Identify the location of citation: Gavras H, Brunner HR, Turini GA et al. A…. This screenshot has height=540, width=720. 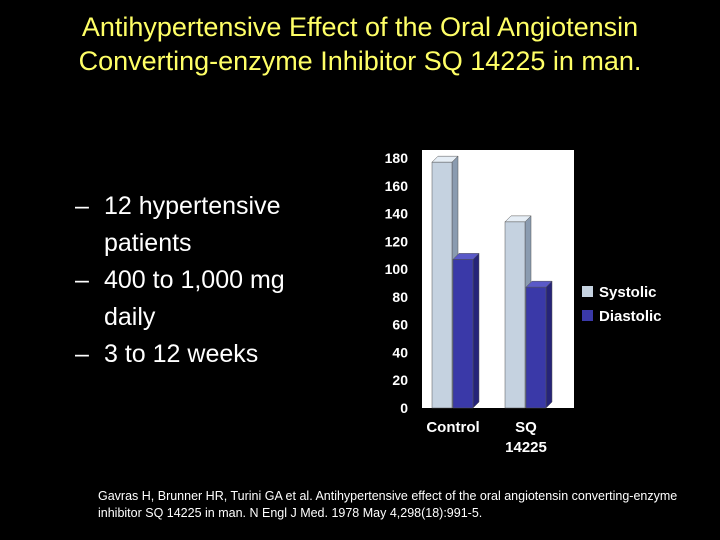
(388, 504).